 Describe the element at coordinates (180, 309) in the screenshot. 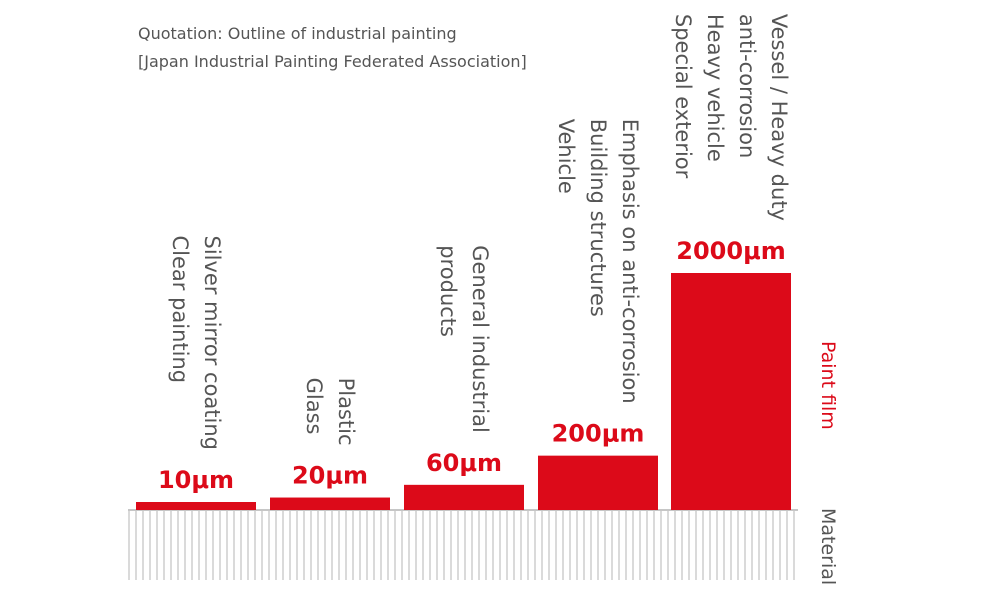

I see `category-label-1-line-2: Clear painting` at that location.